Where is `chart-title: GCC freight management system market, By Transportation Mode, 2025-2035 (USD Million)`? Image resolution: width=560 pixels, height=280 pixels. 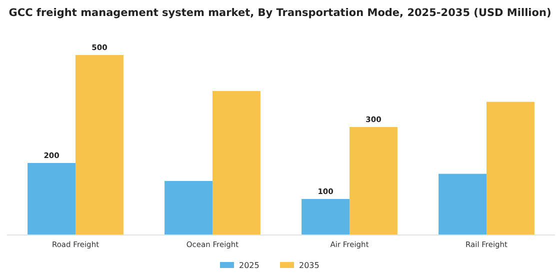
chart-title: GCC freight management system market, By Transportation Mode, 2025-2035 (USD Million) is located at coordinates (280, 13).